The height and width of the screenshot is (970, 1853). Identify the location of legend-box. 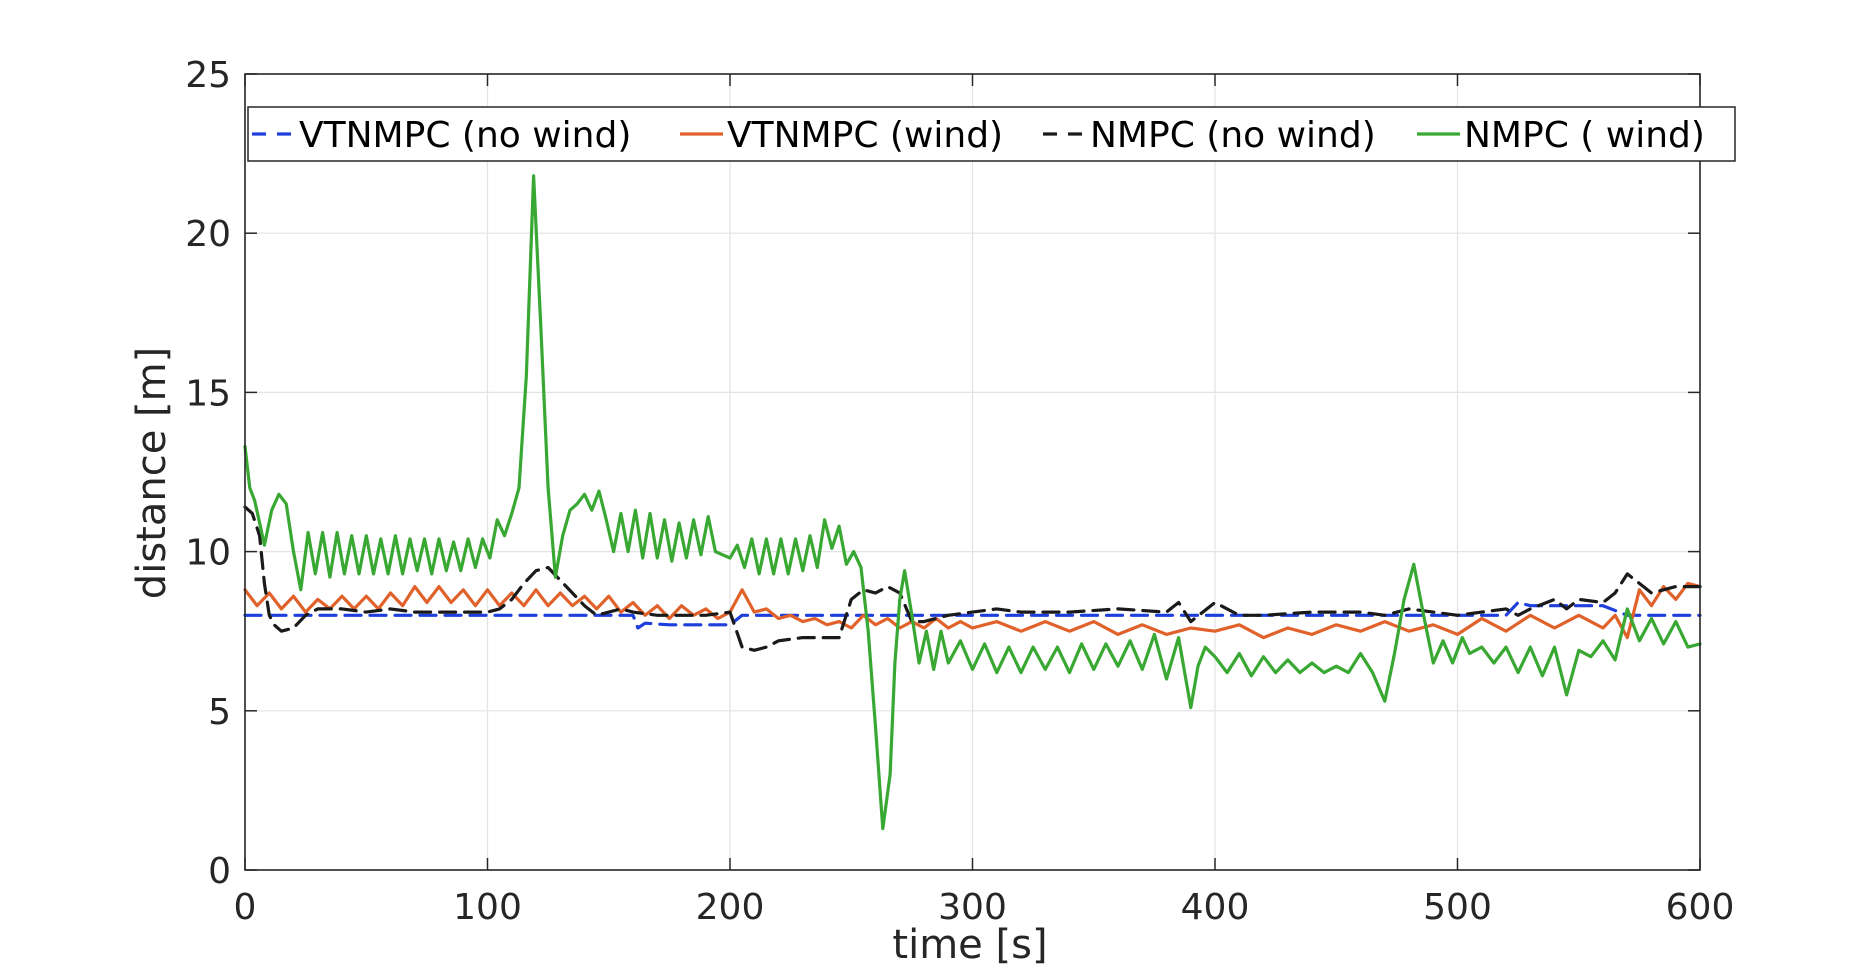
(991, 134).